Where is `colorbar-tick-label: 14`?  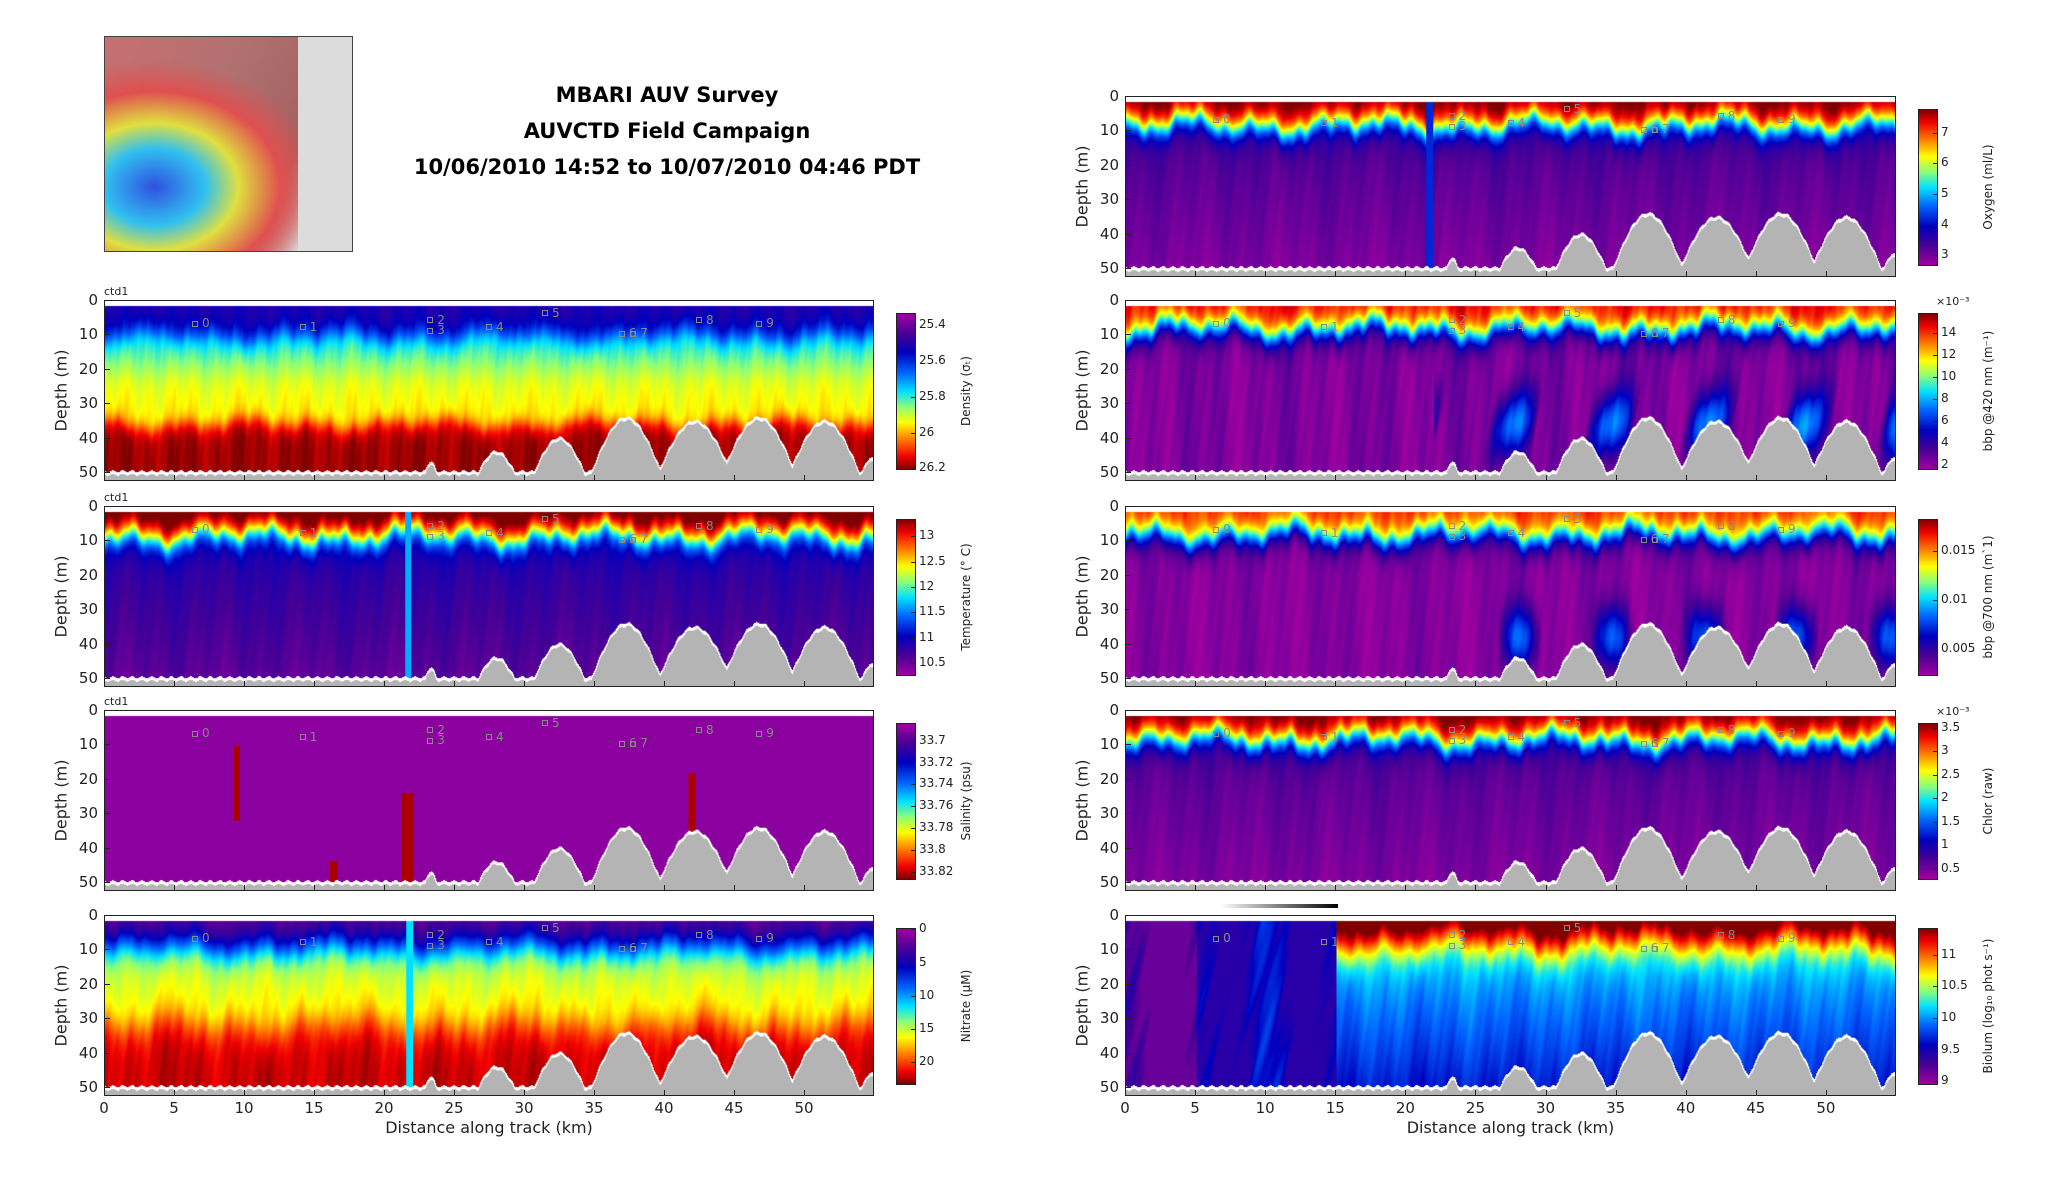
colorbar-tick-label: 14 is located at coordinates (1949, 331).